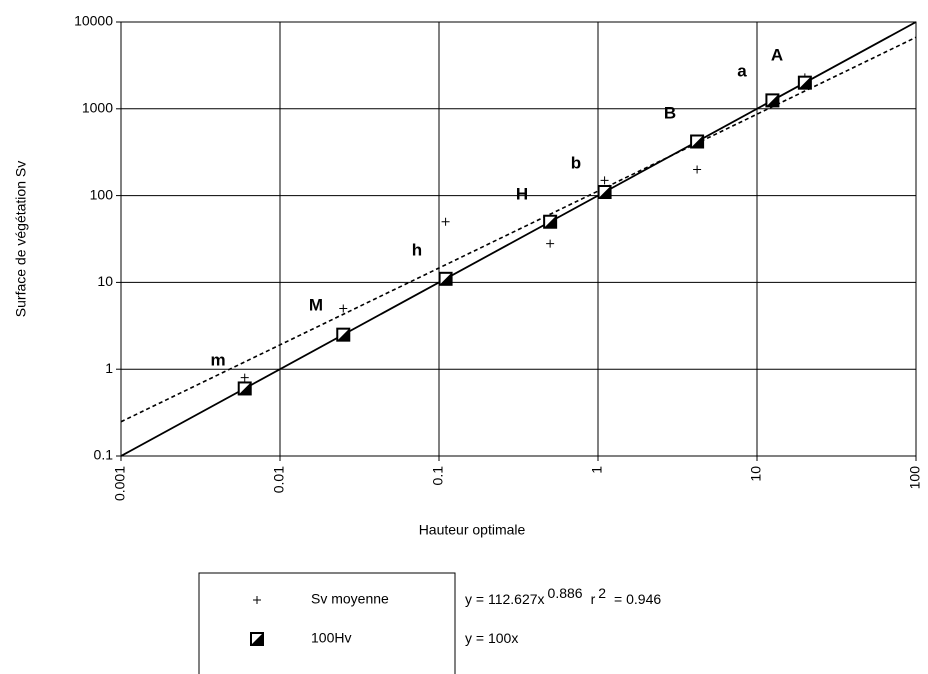 The height and width of the screenshot is (674, 928). What do you see at coordinates (756, 474) in the screenshot?
I see `x-tick-label: 10` at bounding box center [756, 474].